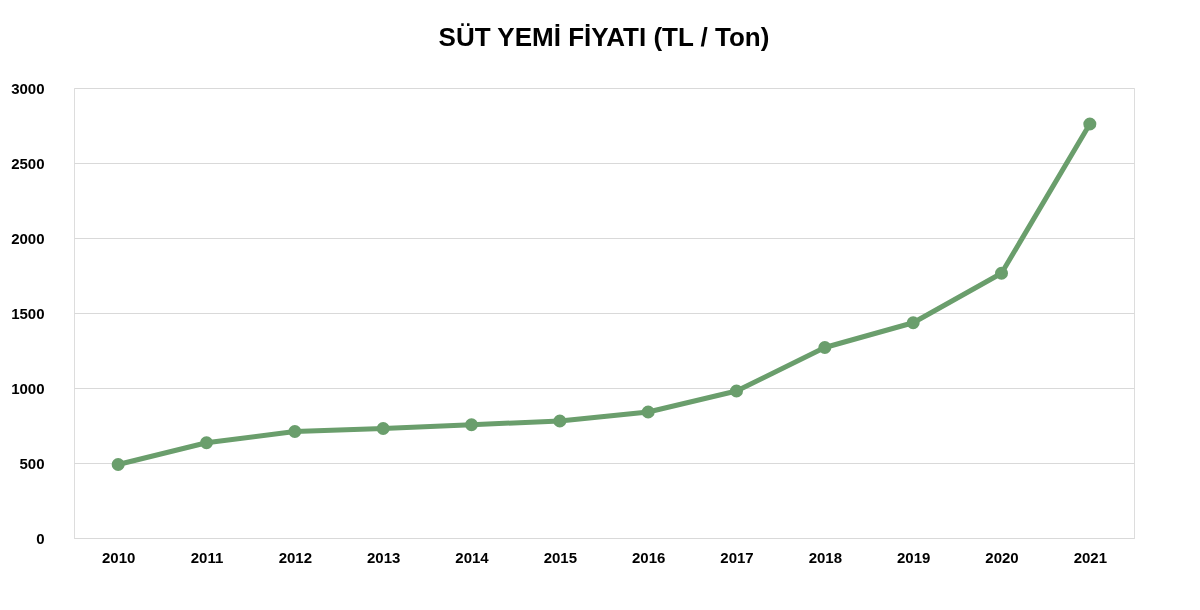 The width and height of the screenshot is (1200, 610). Describe the element at coordinates (207, 557) in the screenshot. I see `x-tick-label: 2011` at that location.